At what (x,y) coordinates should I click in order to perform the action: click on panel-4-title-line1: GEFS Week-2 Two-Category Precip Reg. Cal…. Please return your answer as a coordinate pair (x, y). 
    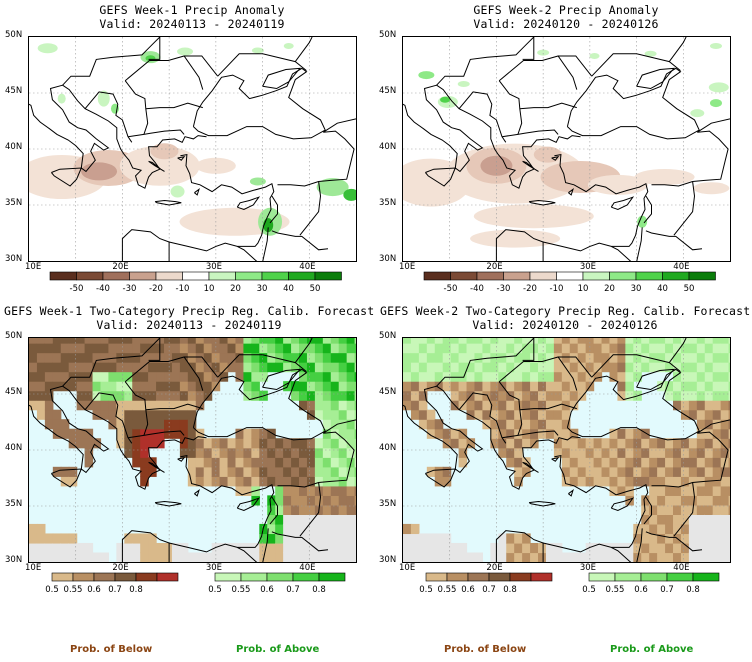
    Looking at the image, I should click on (565, 311).